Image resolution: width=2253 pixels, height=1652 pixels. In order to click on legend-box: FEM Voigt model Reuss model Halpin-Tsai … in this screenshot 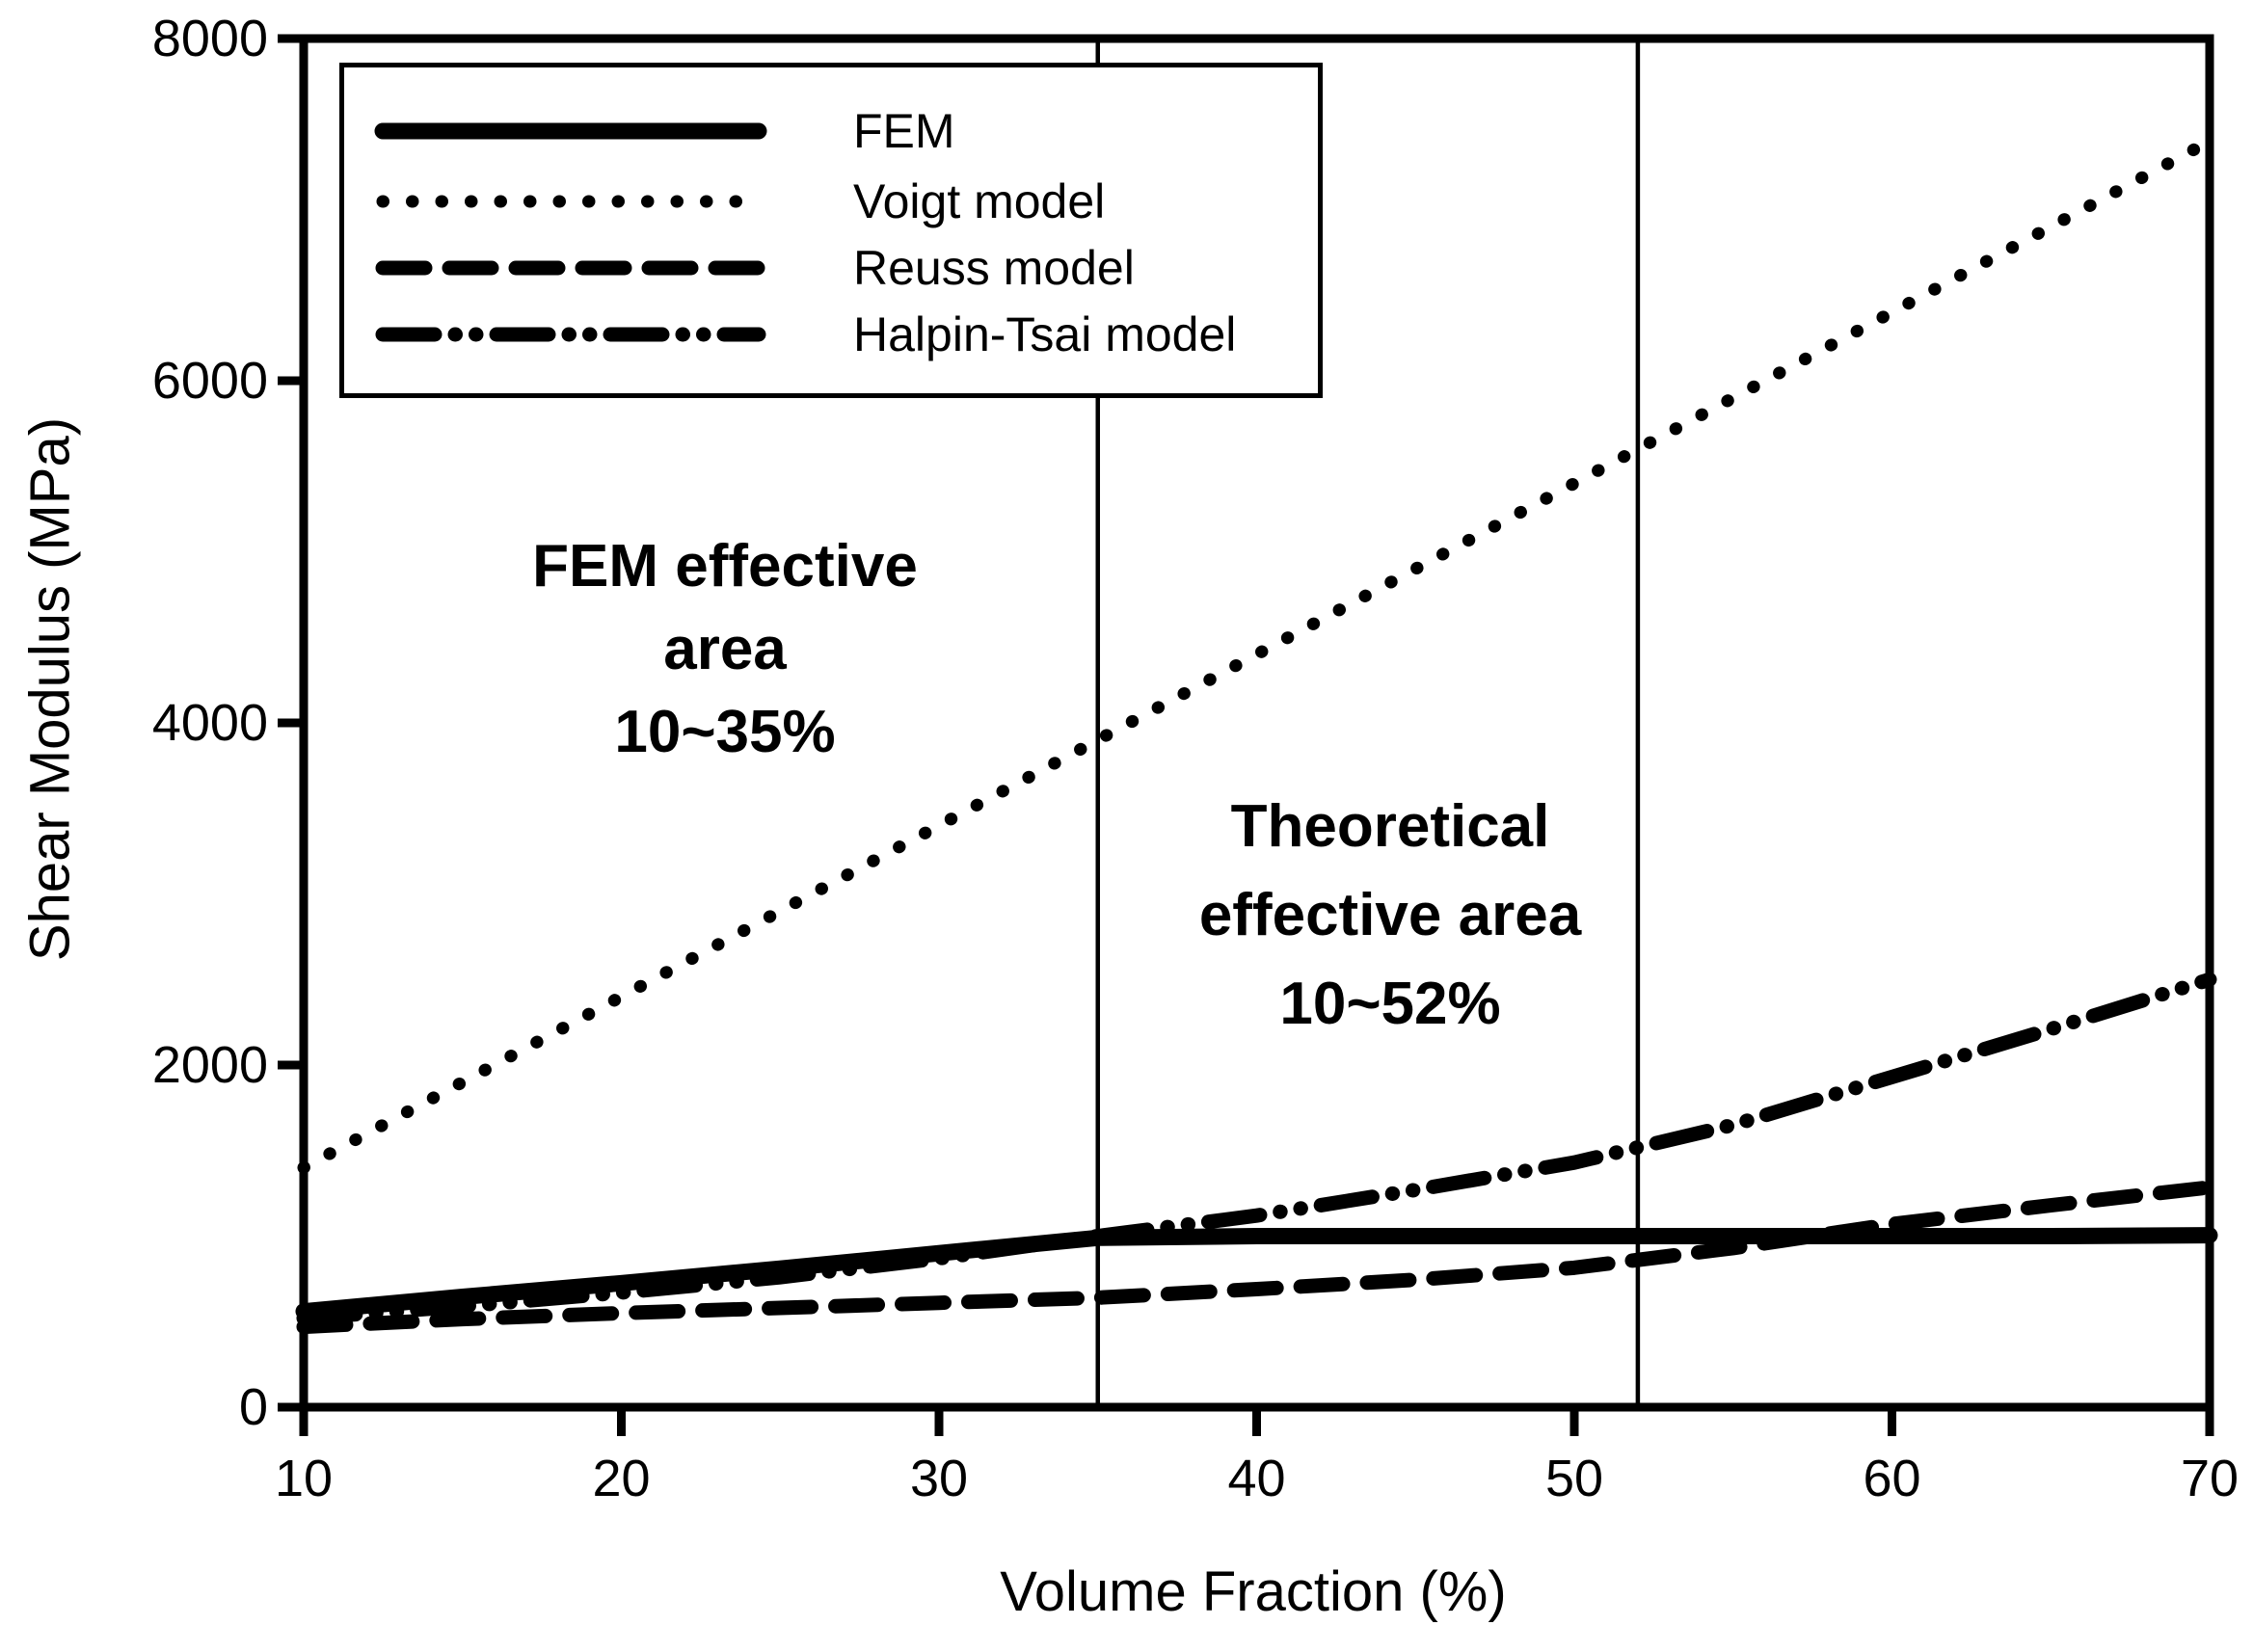, I will do `click(831, 231)`.